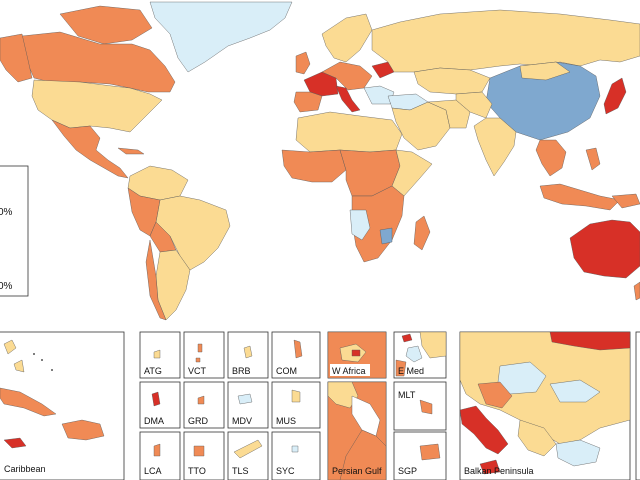 This screenshot has height=480, width=640. I want to click on region-bolivia, so click(163, 237).